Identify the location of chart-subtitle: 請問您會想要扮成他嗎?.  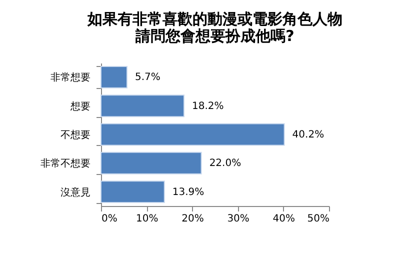
(214, 36).